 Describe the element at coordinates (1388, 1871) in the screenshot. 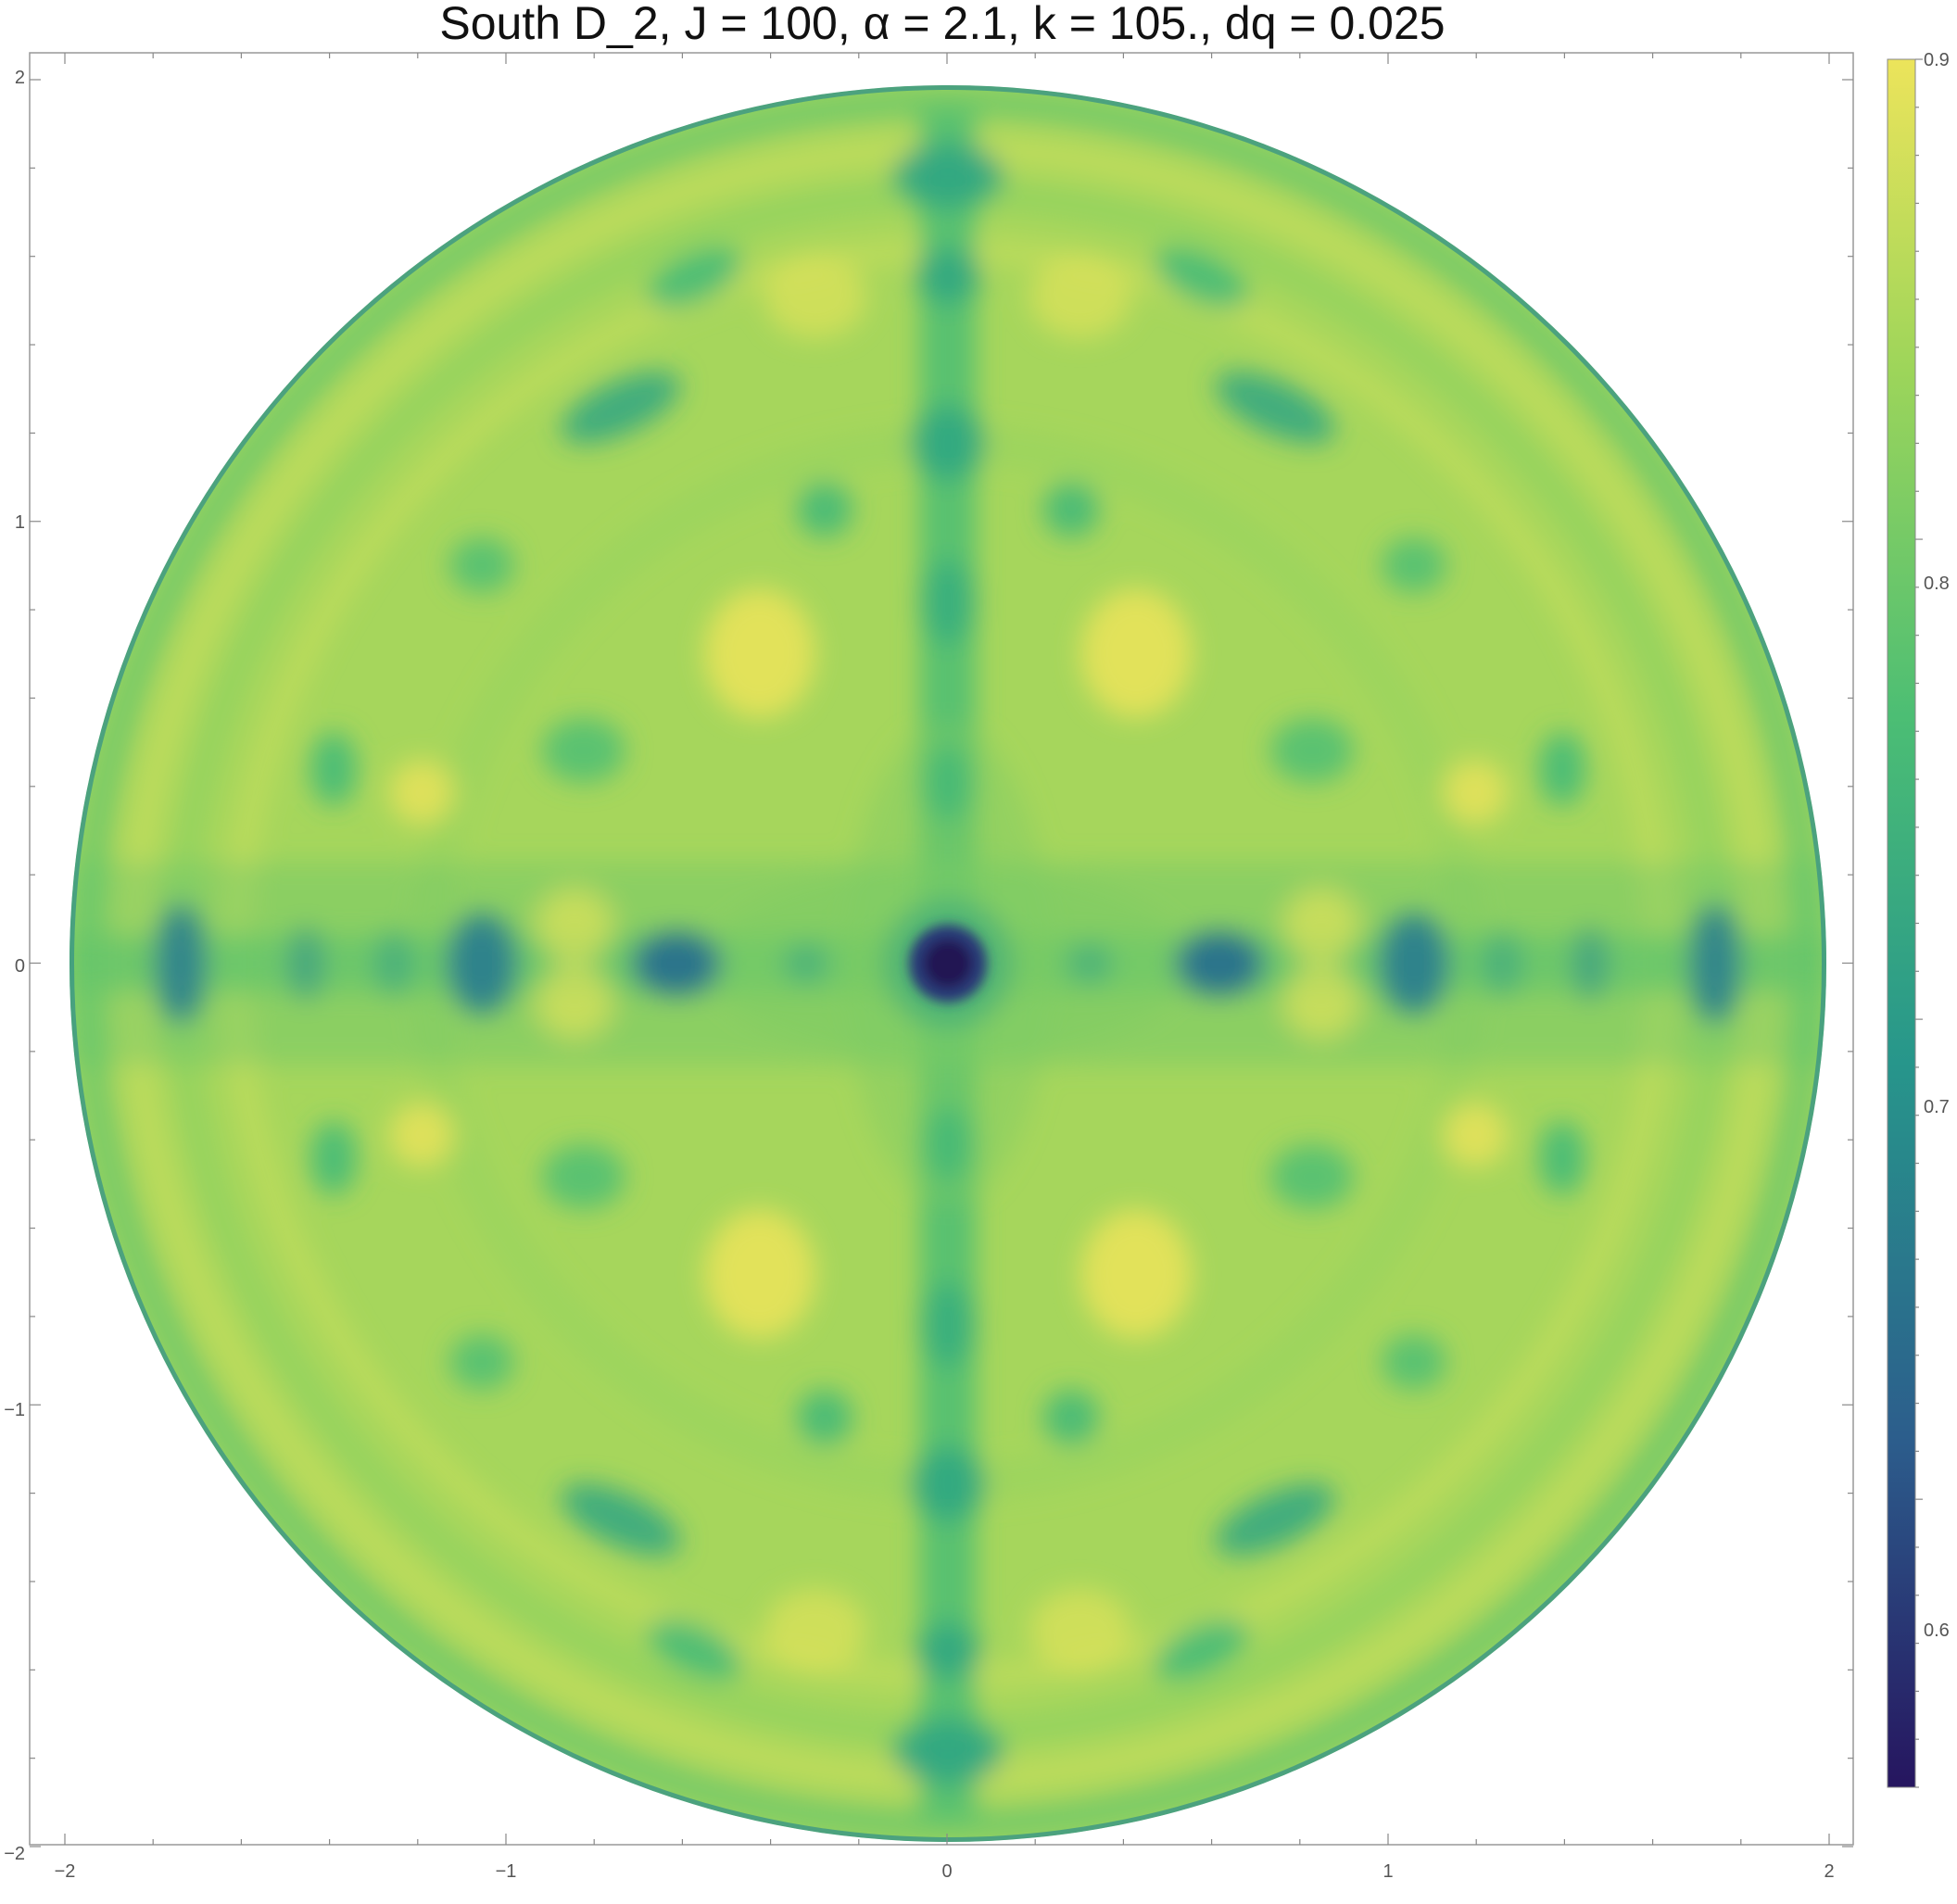

I see `x-tick-label: 1` at that location.